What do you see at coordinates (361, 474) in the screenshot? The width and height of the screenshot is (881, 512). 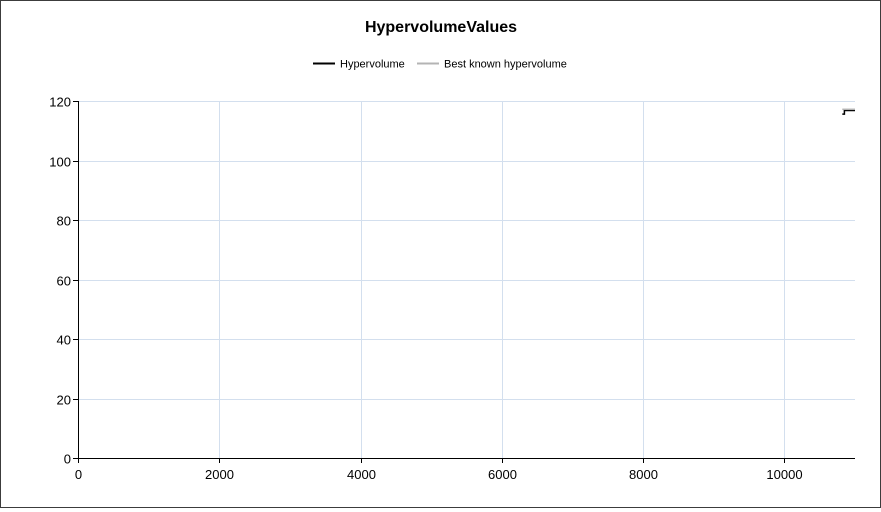 I see `x-tick-label: 4000` at bounding box center [361, 474].